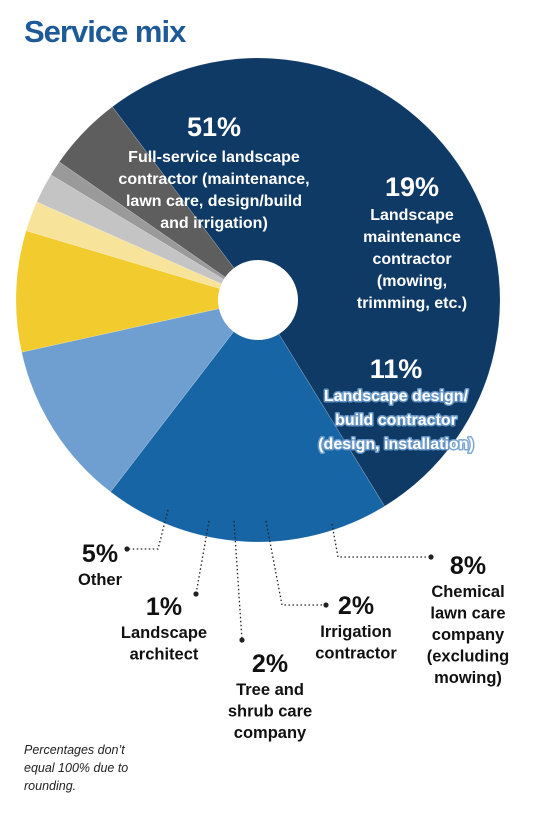 Image resolution: width=544 pixels, height=833 pixels. What do you see at coordinates (105, 31) in the screenshot?
I see `chart-title: Service mix` at bounding box center [105, 31].